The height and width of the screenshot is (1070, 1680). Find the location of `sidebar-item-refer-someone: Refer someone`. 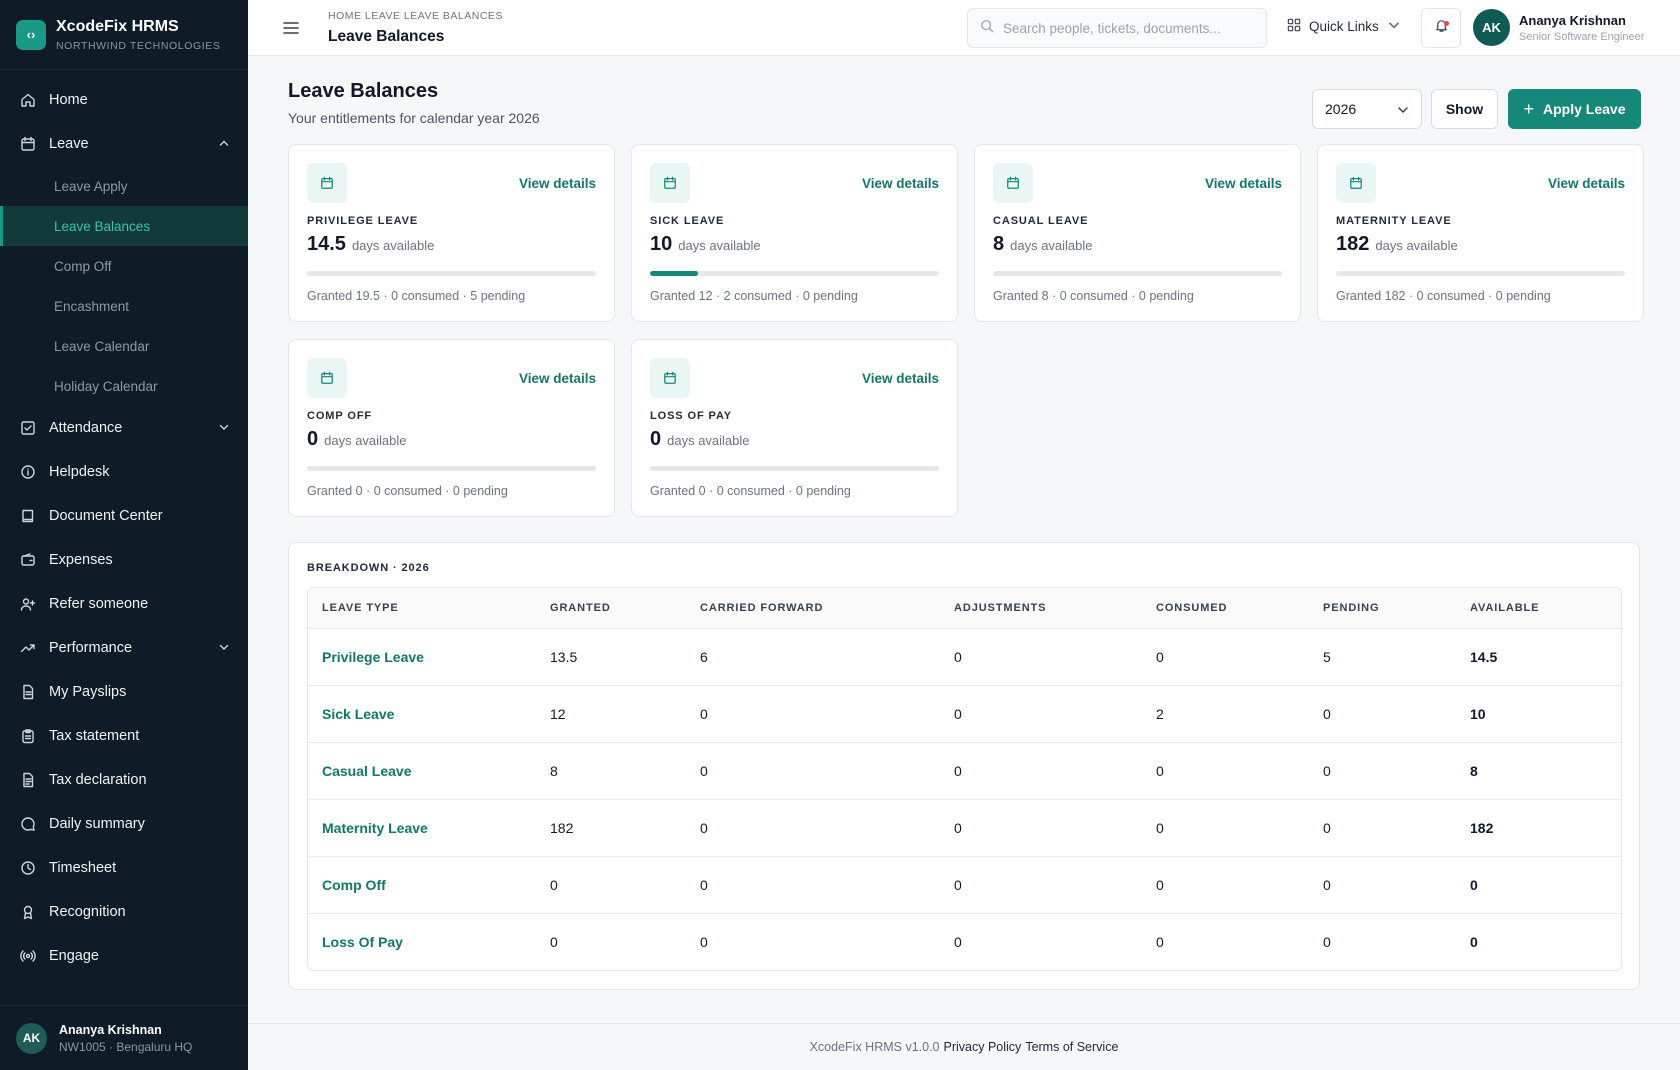

sidebar-item-refer-someone: Refer someone is located at coordinates (124, 604).